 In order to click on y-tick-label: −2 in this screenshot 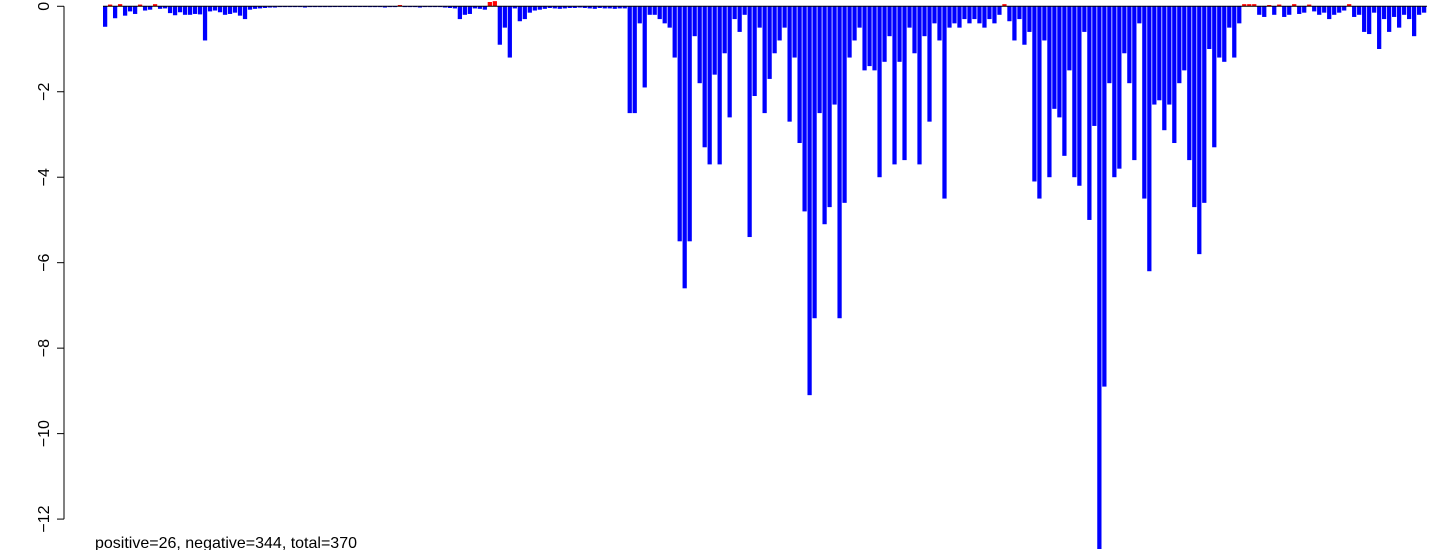, I will do `click(44, 92)`.